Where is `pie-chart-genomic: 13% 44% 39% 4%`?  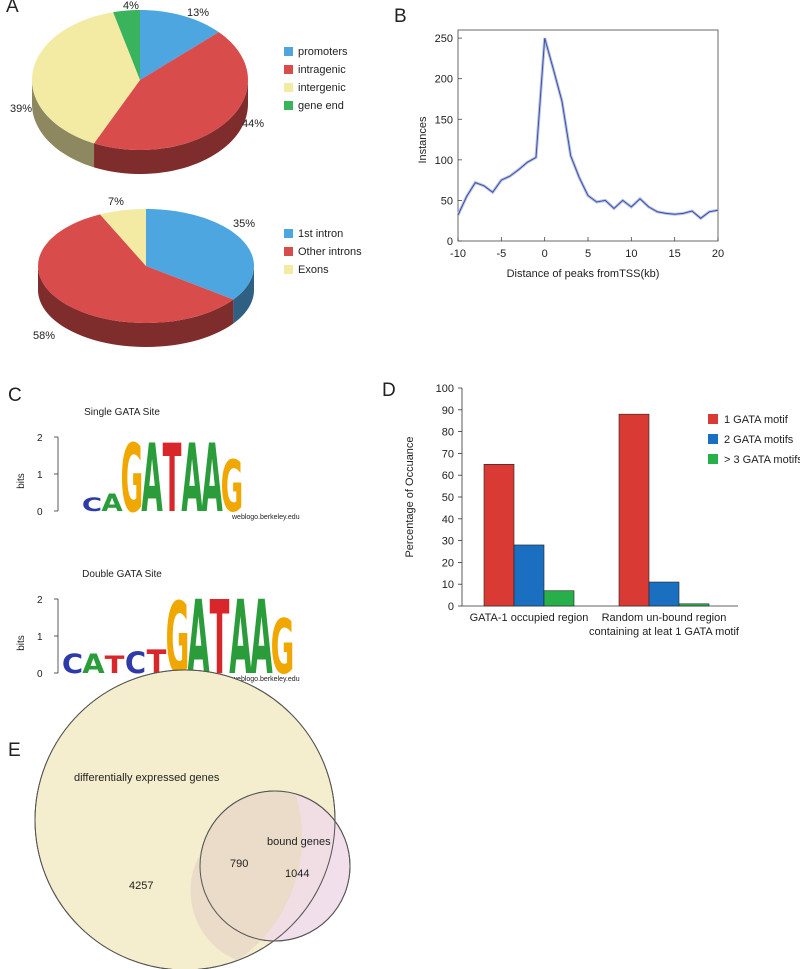 pie-chart-genomic: 13% 44% 39% 4% is located at coordinates (137, 87).